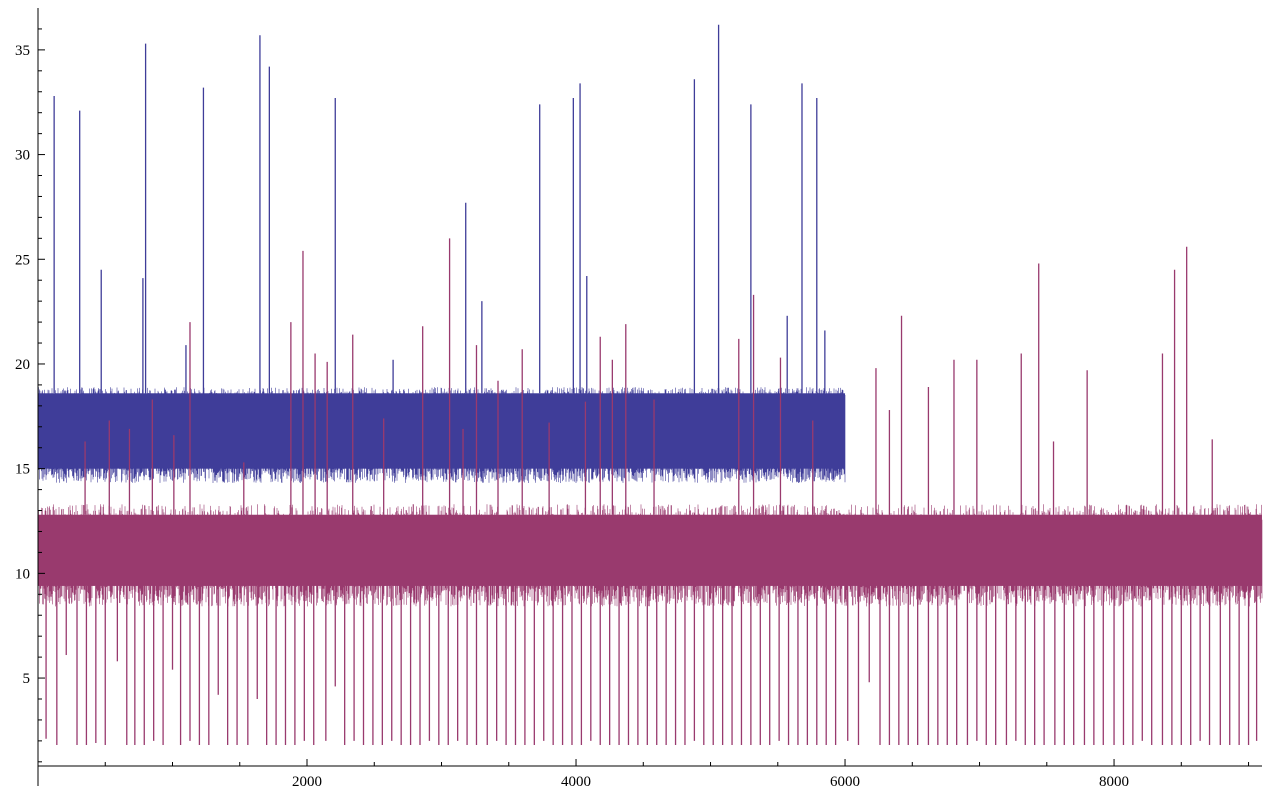  Describe the element at coordinates (27, 679) in the screenshot. I see `y-tick-label-5: 5` at that location.